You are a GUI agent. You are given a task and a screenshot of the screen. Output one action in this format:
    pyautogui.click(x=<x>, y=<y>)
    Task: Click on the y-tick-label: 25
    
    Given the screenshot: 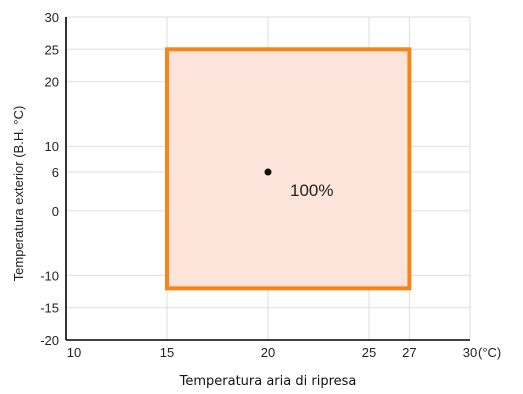 What is the action you would take?
    pyautogui.click(x=52, y=49)
    